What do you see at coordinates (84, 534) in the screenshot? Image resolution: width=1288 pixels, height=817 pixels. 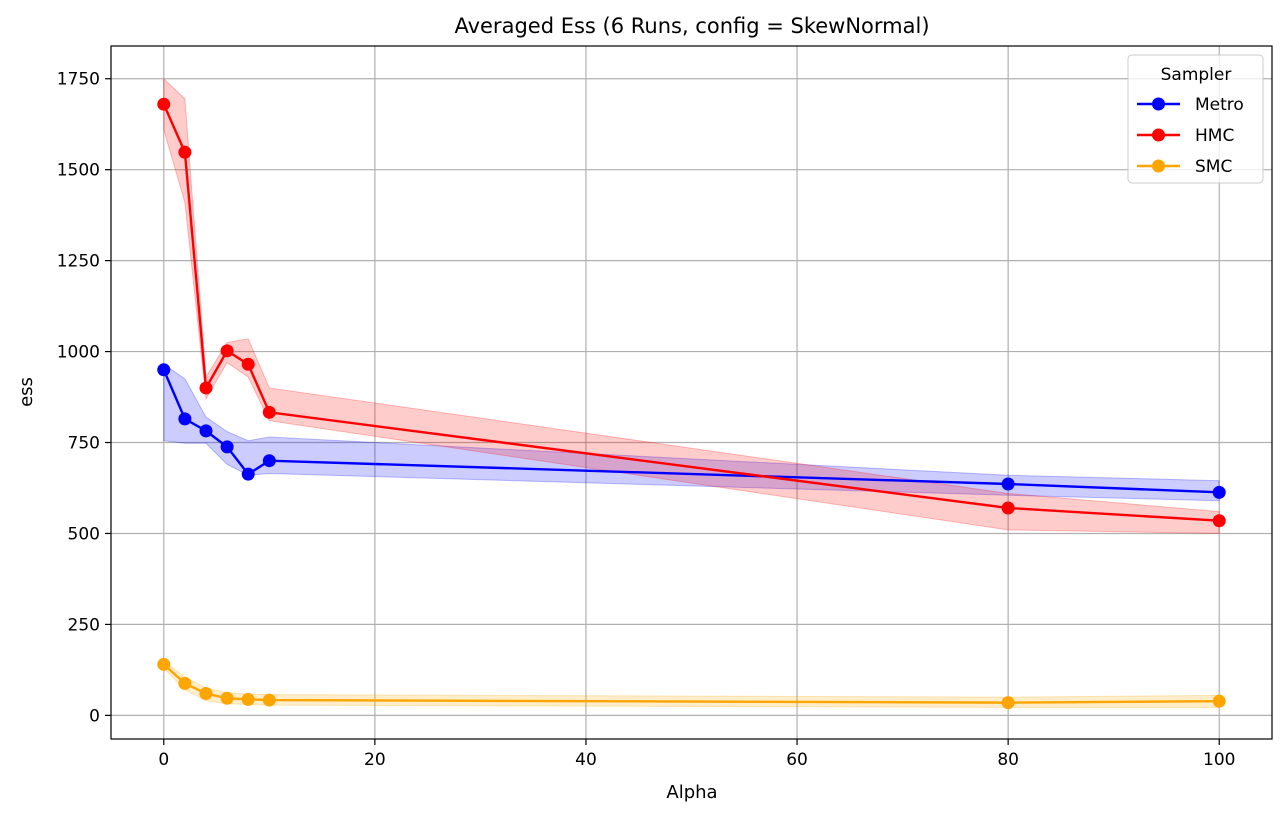 I see `y-tick-label: 500` at bounding box center [84, 534].